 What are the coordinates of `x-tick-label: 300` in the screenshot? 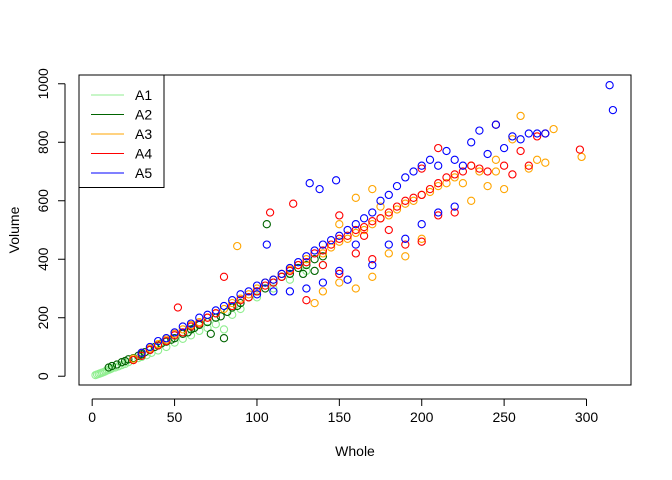 It's located at (587, 417).